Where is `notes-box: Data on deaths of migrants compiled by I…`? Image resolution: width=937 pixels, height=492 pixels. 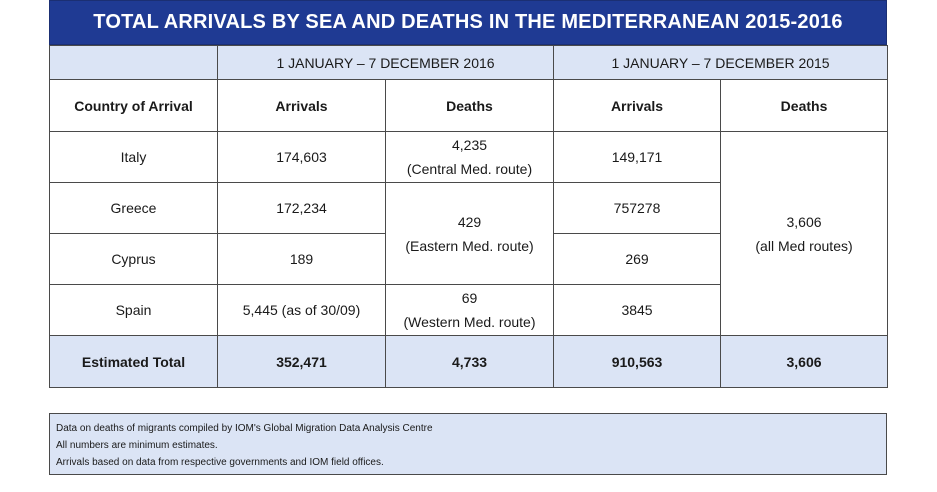
notes-box: Data on deaths of migrants compiled by I… is located at coordinates (468, 444).